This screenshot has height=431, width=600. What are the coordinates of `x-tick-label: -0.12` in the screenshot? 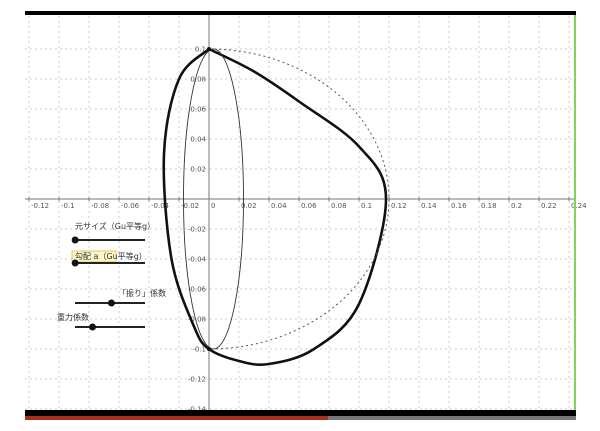 It's located at (40, 206).